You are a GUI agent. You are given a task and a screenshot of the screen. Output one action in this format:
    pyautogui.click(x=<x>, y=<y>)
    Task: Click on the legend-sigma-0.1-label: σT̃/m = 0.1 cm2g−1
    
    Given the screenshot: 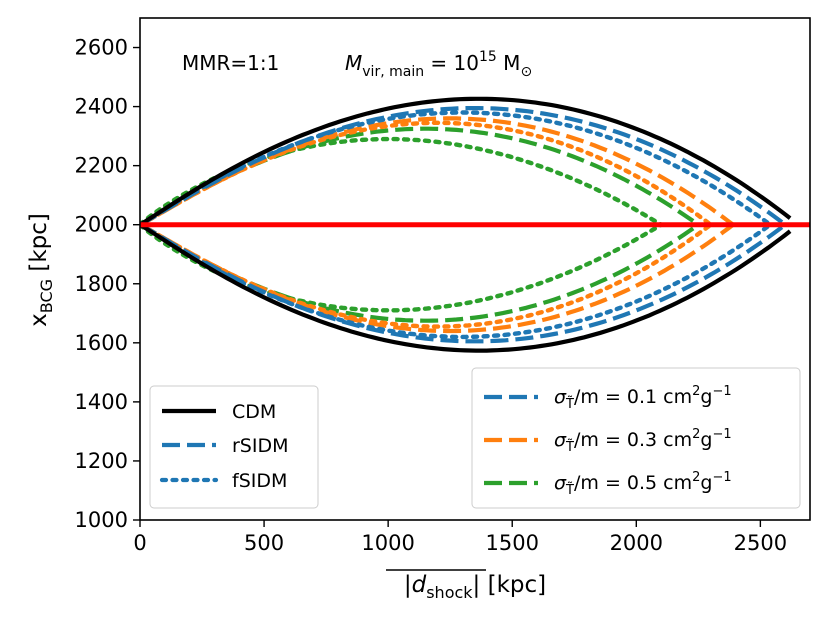 What is the action you would take?
    pyautogui.click(x=643, y=398)
    